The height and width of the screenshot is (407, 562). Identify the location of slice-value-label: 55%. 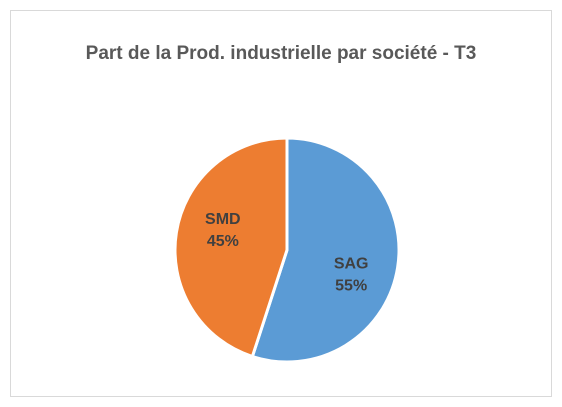
(351, 285).